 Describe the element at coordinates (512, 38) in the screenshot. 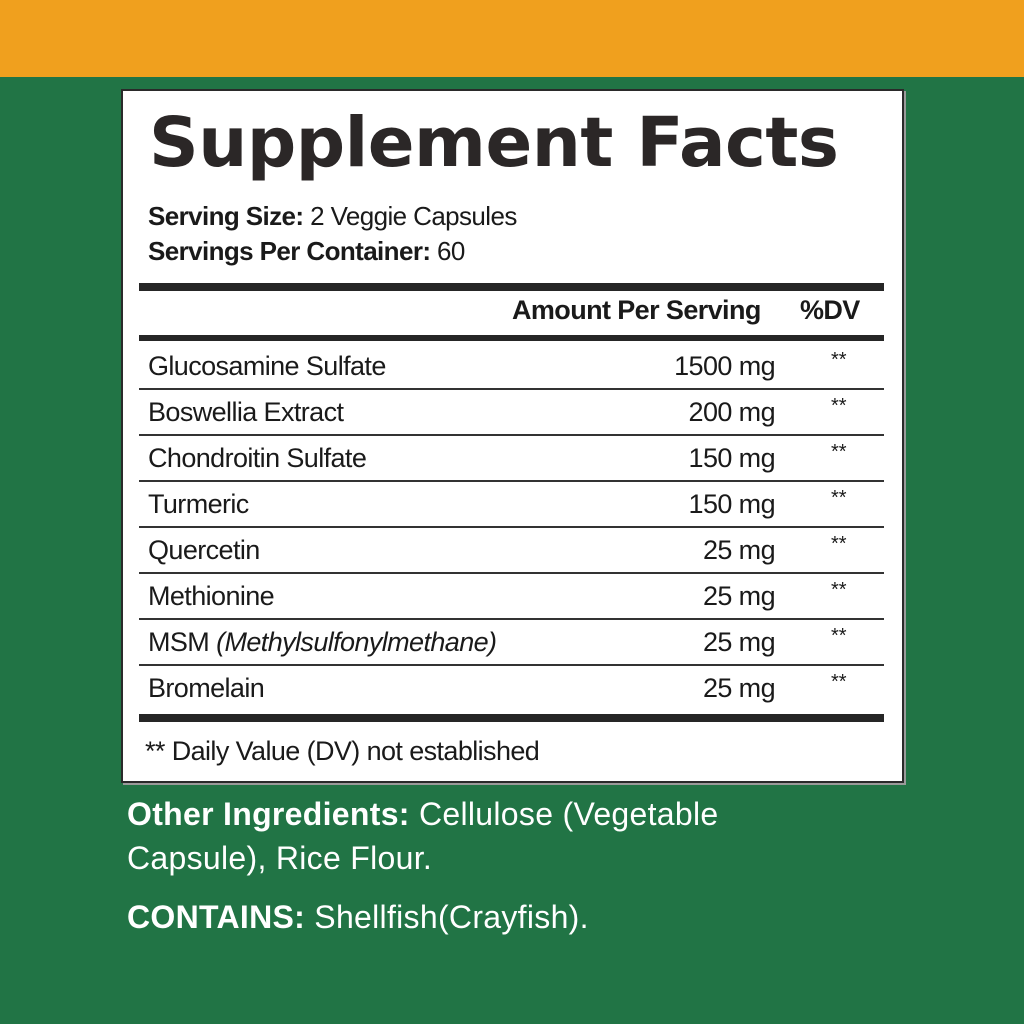

I see `top-color-bar` at that location.